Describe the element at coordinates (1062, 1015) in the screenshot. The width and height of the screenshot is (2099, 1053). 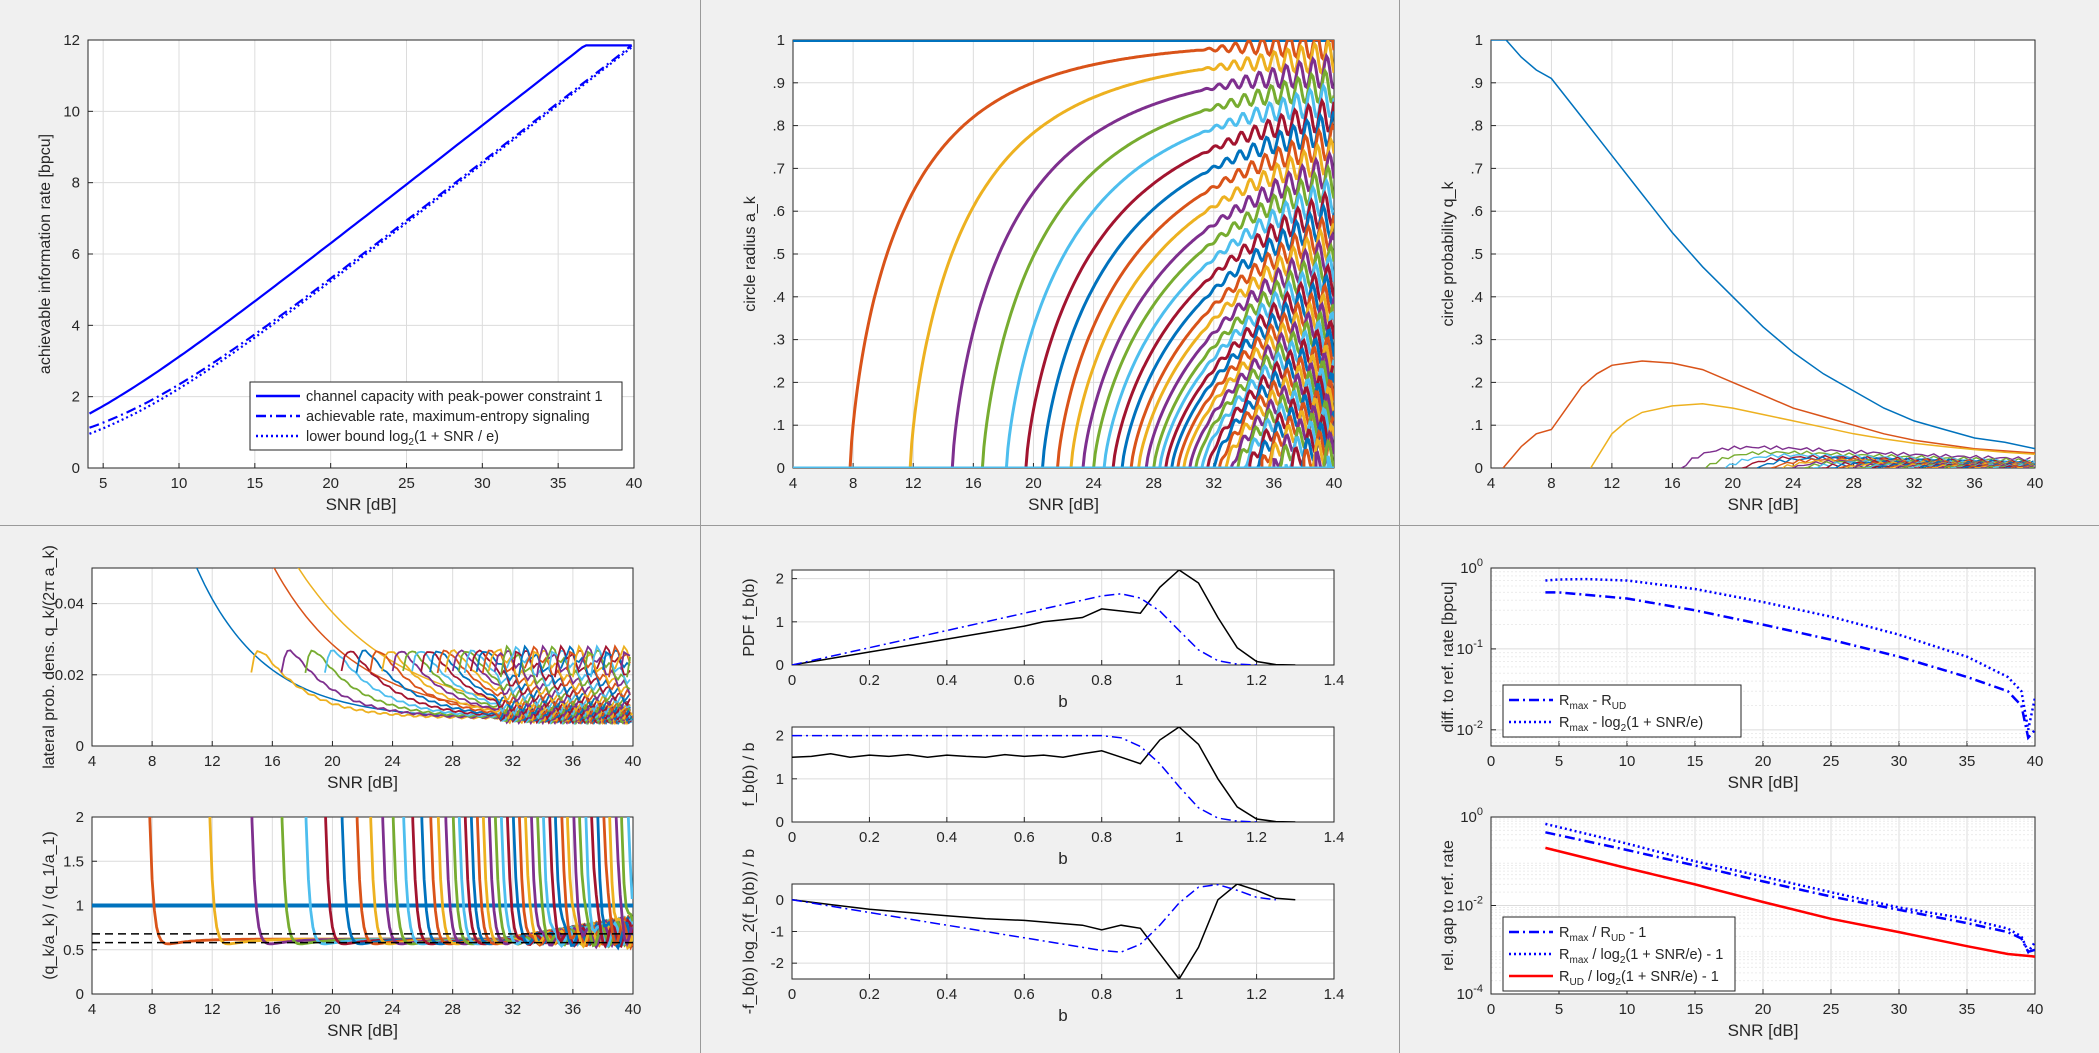
I see `x-axis-label: b` at that location.